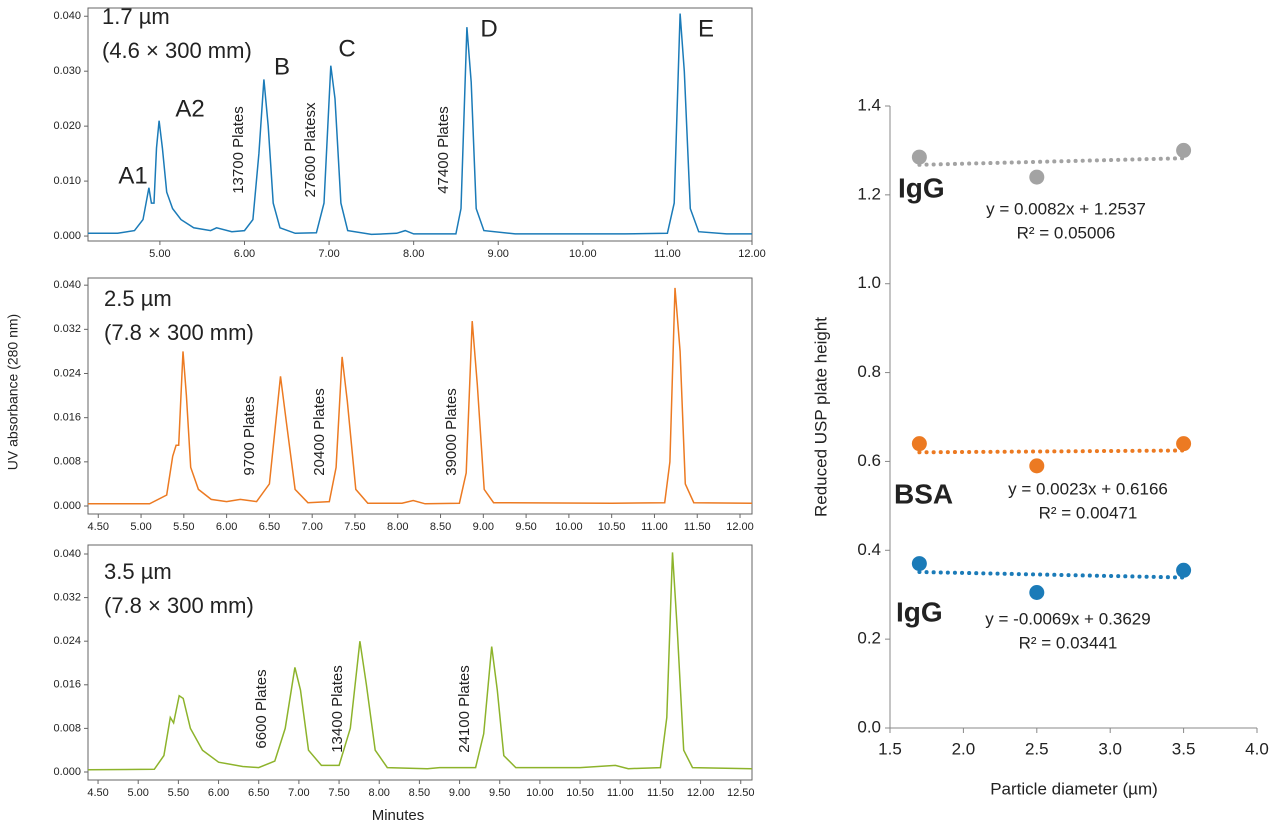  I want to click on x-tick-label: 7.00, so click(298, 793).